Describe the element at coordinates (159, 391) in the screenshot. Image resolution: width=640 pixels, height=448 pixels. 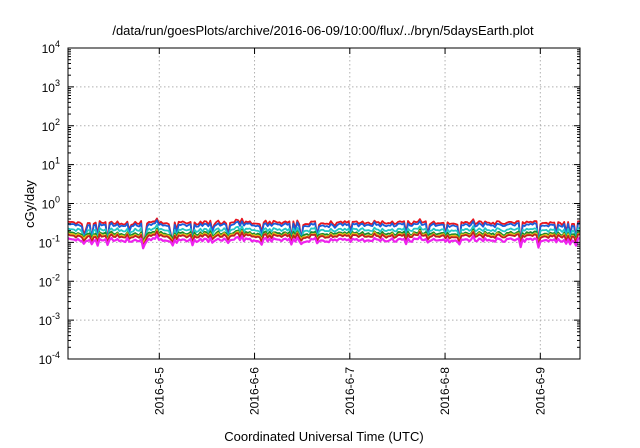
I see `x-tick-label: 2016-6-5` at that location.